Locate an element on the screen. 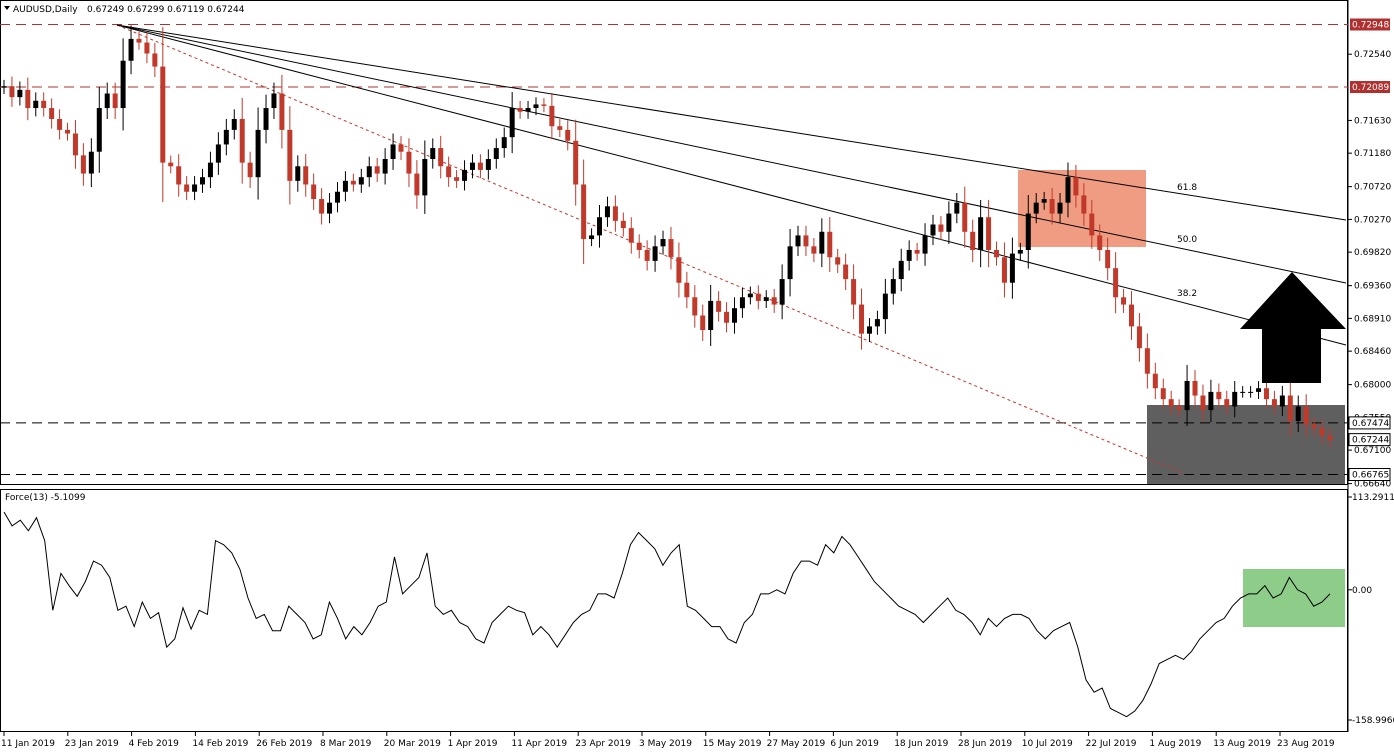  symbol-dropdown-icon is located at coordinates (7, 8).